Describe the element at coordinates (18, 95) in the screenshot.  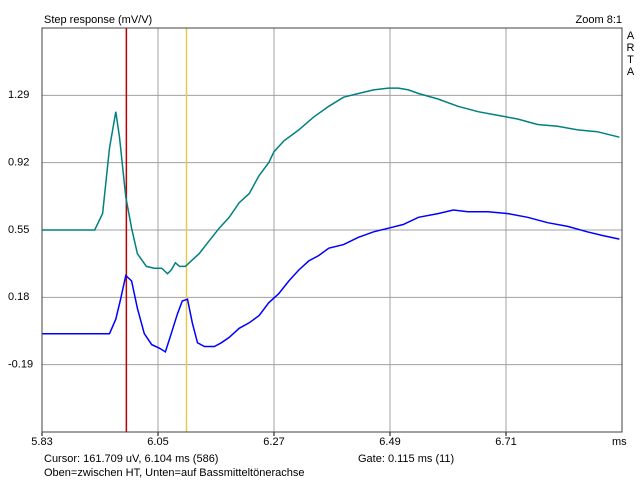
I see `y-tick-label: 1.29` at that location.